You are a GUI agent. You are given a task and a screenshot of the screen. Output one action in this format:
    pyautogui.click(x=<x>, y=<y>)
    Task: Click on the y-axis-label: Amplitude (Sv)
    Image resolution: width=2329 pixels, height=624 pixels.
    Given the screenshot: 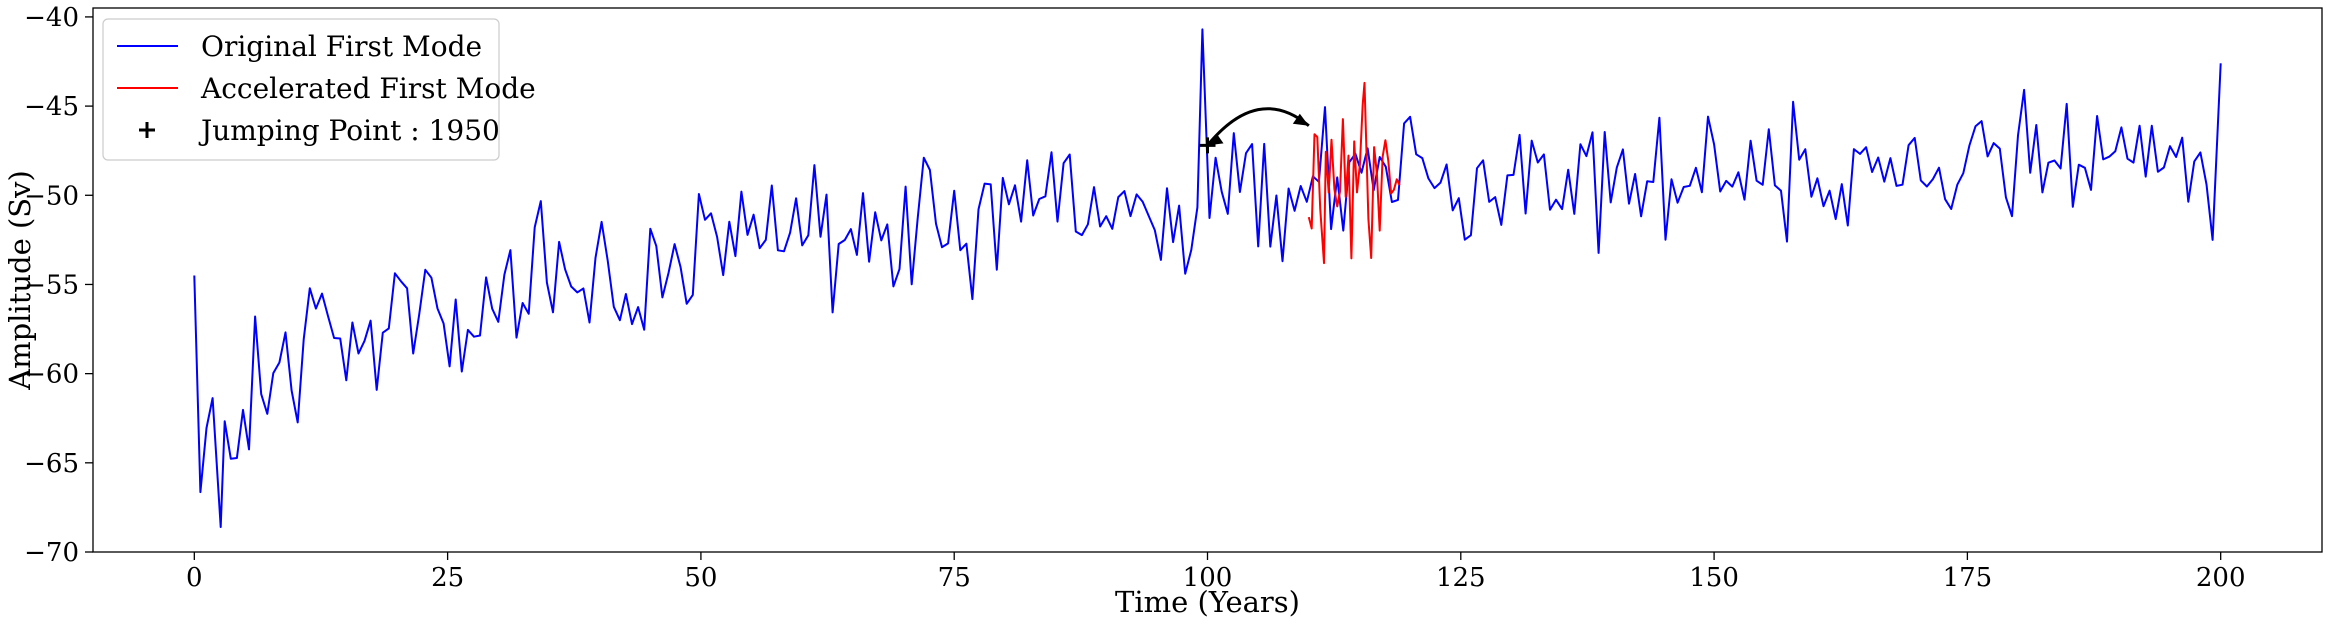 What is the action you would take?
    pyautogui.click(x=20, y=280)
    